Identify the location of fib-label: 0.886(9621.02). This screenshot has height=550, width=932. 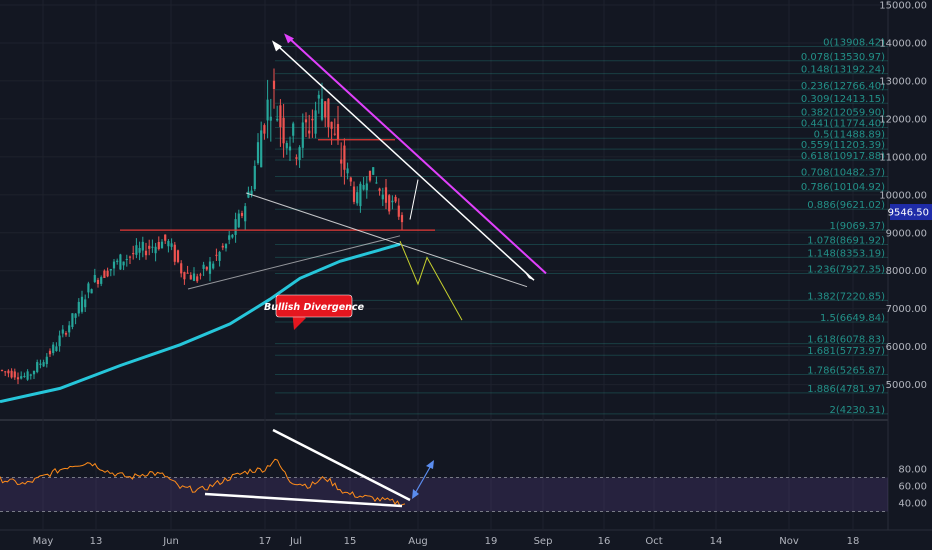
(846, 205).